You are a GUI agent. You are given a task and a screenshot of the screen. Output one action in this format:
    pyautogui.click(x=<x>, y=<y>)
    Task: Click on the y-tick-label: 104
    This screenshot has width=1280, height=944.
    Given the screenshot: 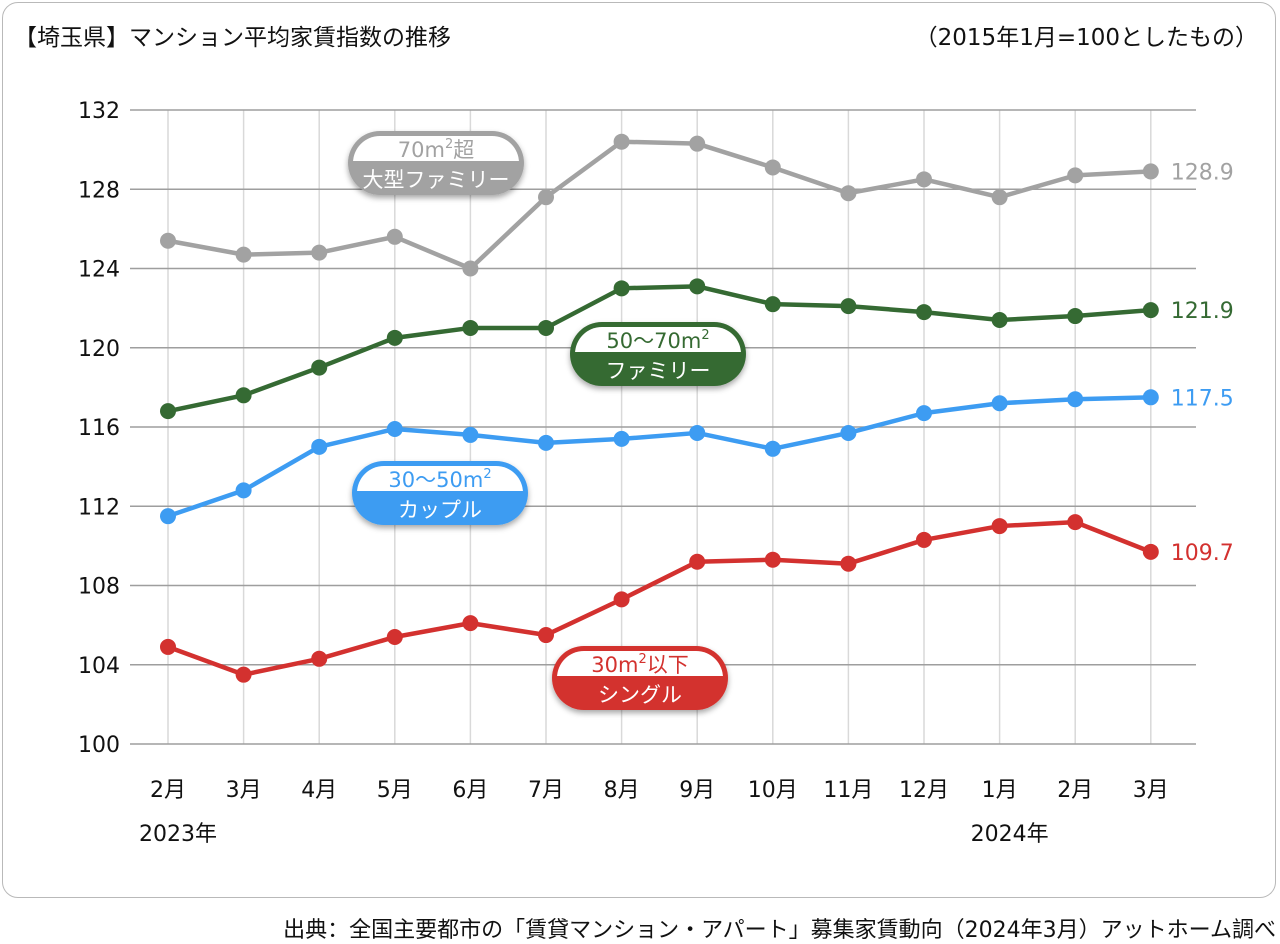 What is the action you would take?
    pyautogui.click(x=99, y=666)
    